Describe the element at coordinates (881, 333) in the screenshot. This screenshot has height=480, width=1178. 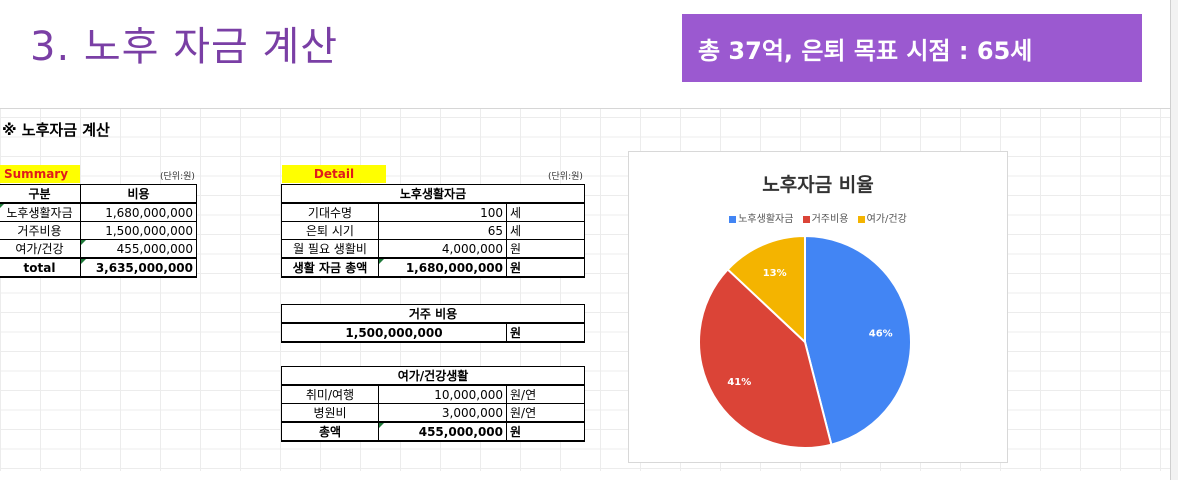
I see `pie-slice-label-1: 46%` at that location.